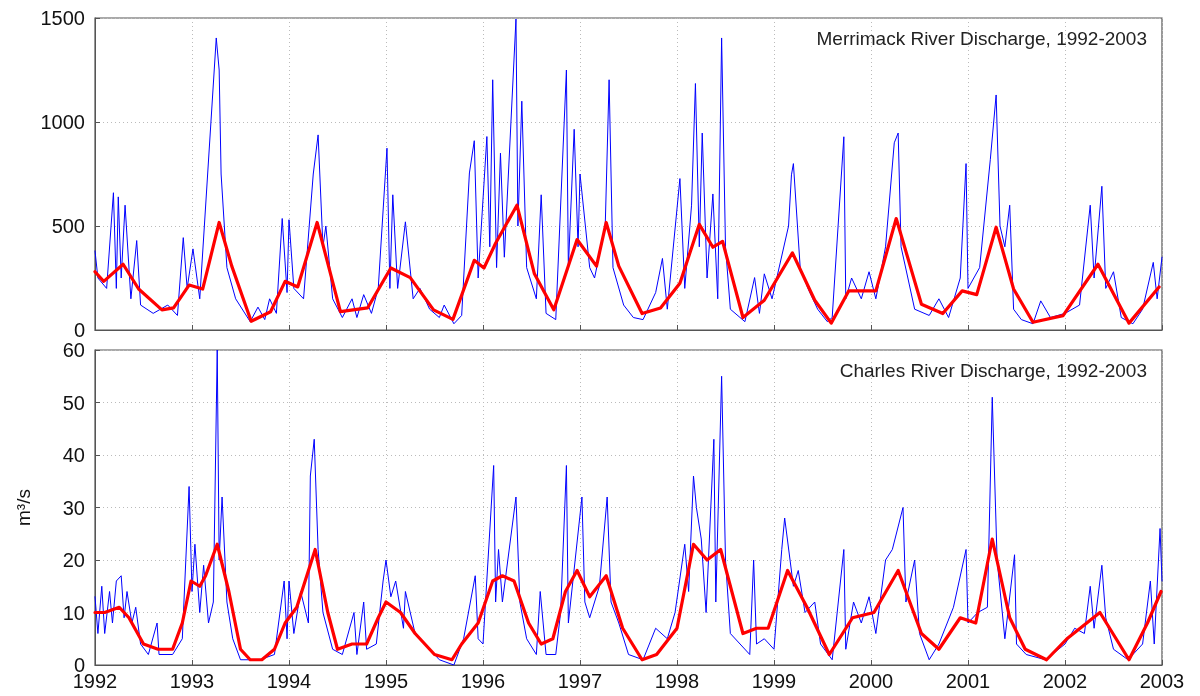 Image resolution: width=1200 pixels, height=696 pixels. I want to click on x-tick-label: 2001, so click(968, 681).